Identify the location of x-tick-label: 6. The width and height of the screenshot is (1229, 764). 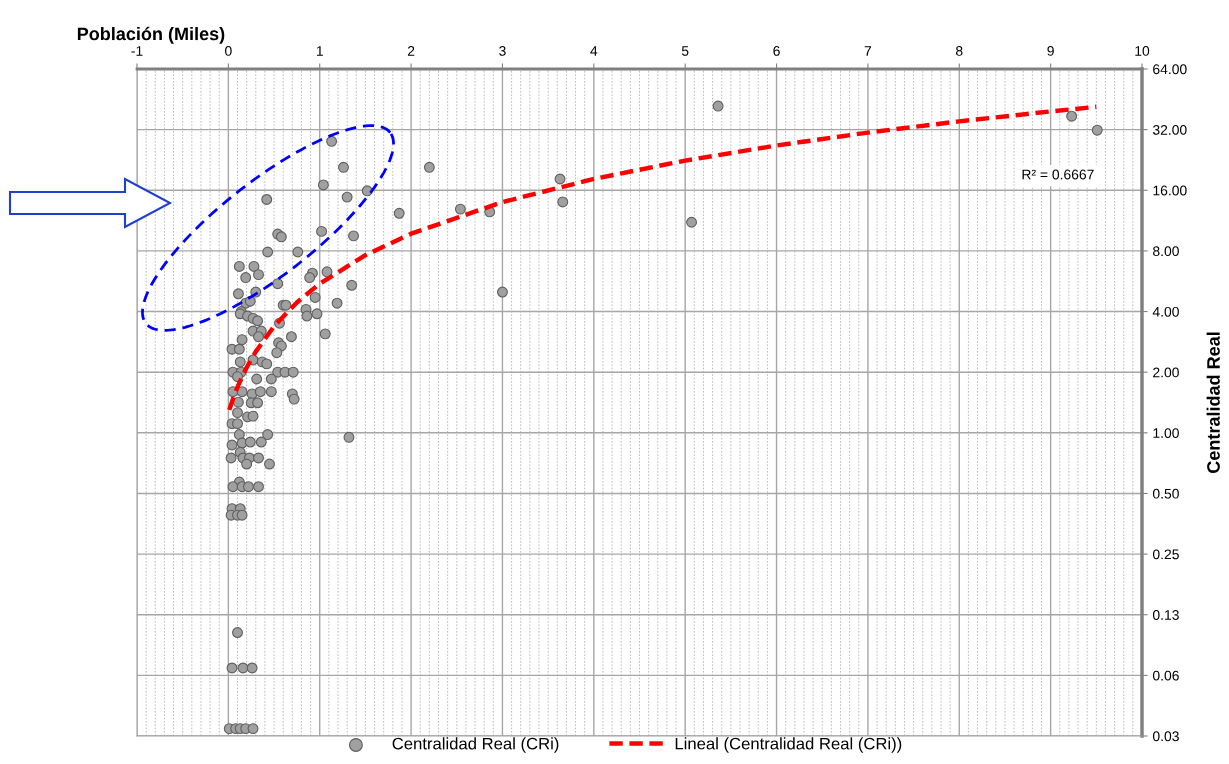
(776, 51).